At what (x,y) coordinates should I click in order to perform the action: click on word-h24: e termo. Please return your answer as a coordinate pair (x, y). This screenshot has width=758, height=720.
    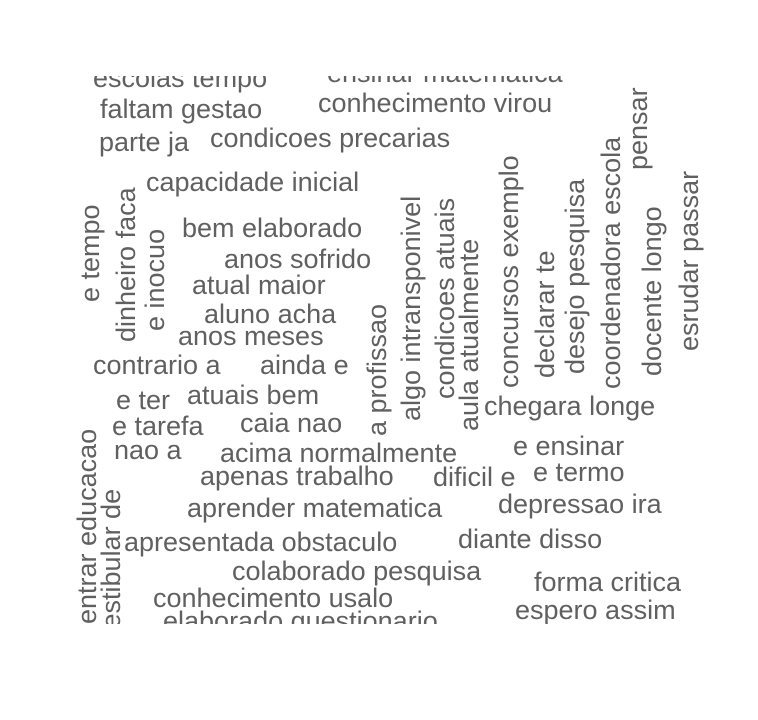
    Looking at the image, I should click on (579, 472).